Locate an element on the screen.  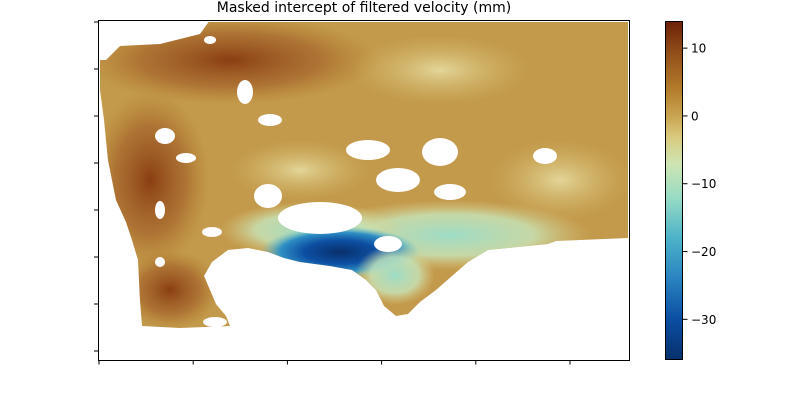
colorbar-tick-label: −10 is located at coordinates (703, 184).